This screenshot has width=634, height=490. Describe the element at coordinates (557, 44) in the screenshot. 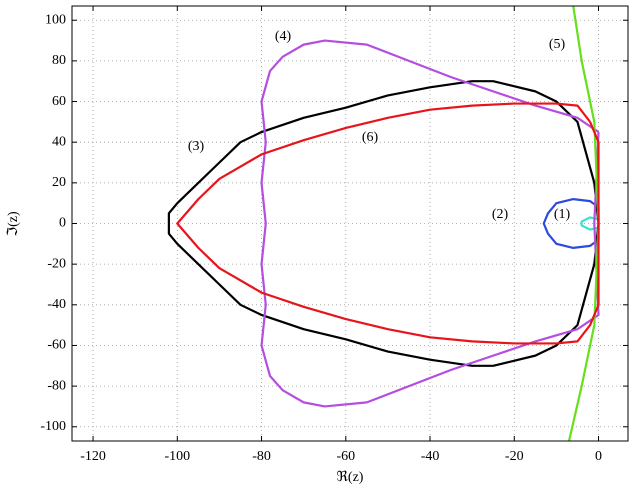

I see `curve-label: (5)` at that location.